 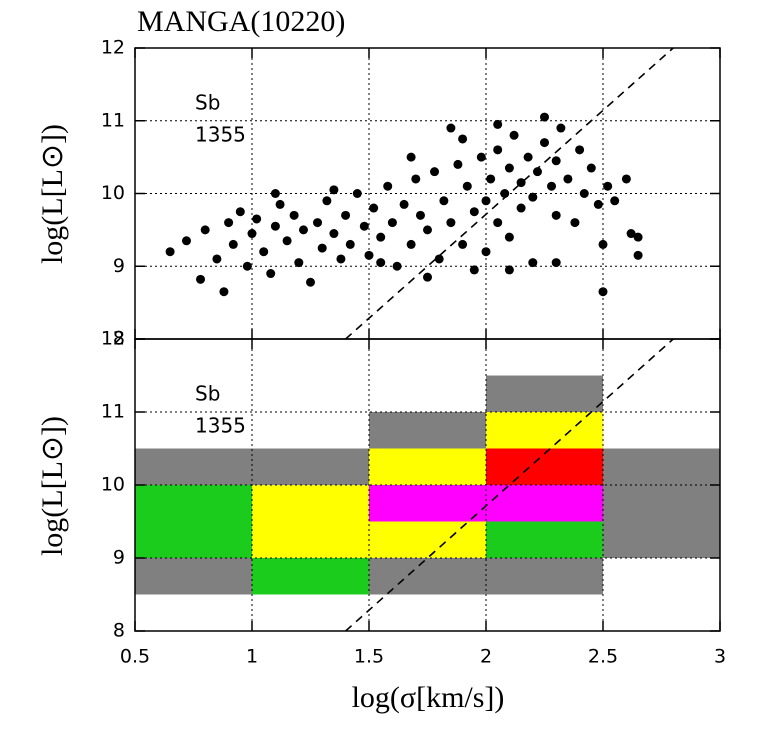 I want to click on x-axis-label: log(σ[km/s]), so click(x=428, y=697).